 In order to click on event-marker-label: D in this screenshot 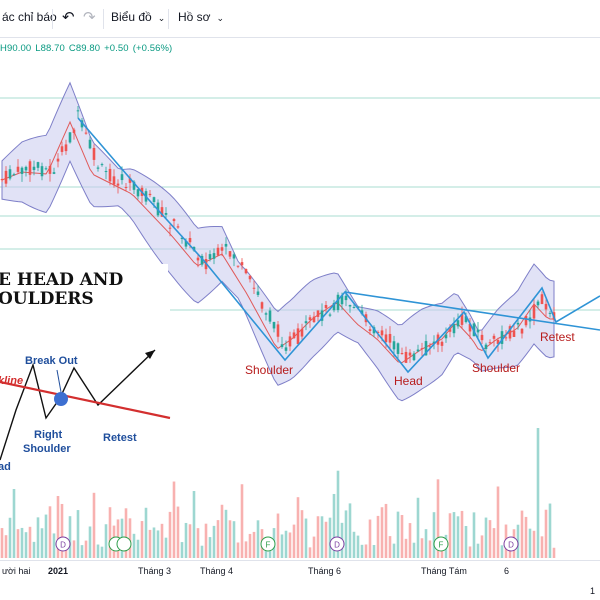, I will do `click(511, 545)`.